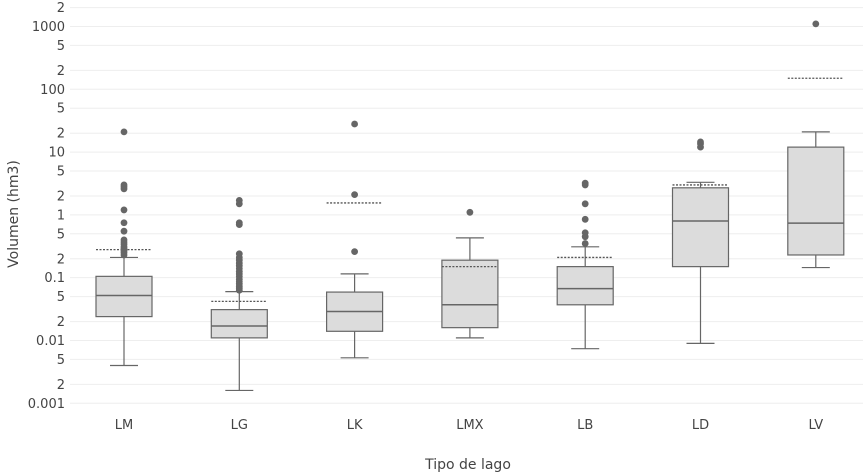 This screenshot has width=863, height=475. What do you see at coordinates (815, 425) in the screenshot?
I see `x-tick-label: LV` at bounding box center [815, 425].